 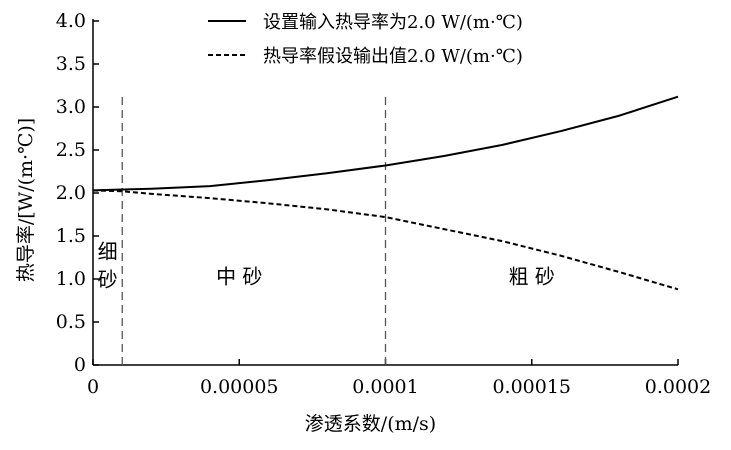 What do you see at coordinates (385, 387) in the screenshot?
I see `x-tick-label: 0.0001` at bounding box center [385, 387].